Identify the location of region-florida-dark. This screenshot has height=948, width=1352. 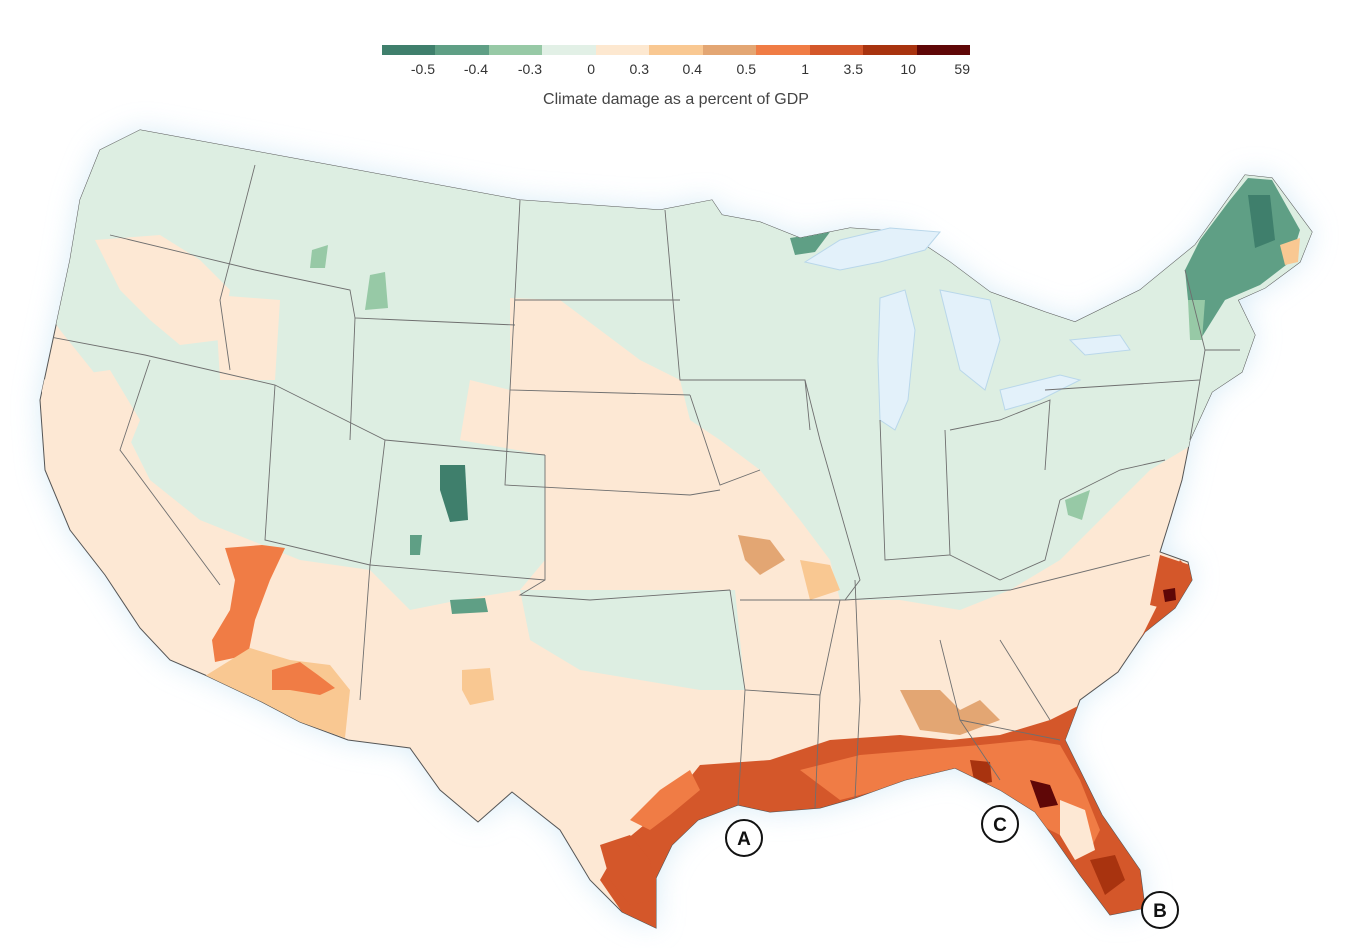
(1107, 875).